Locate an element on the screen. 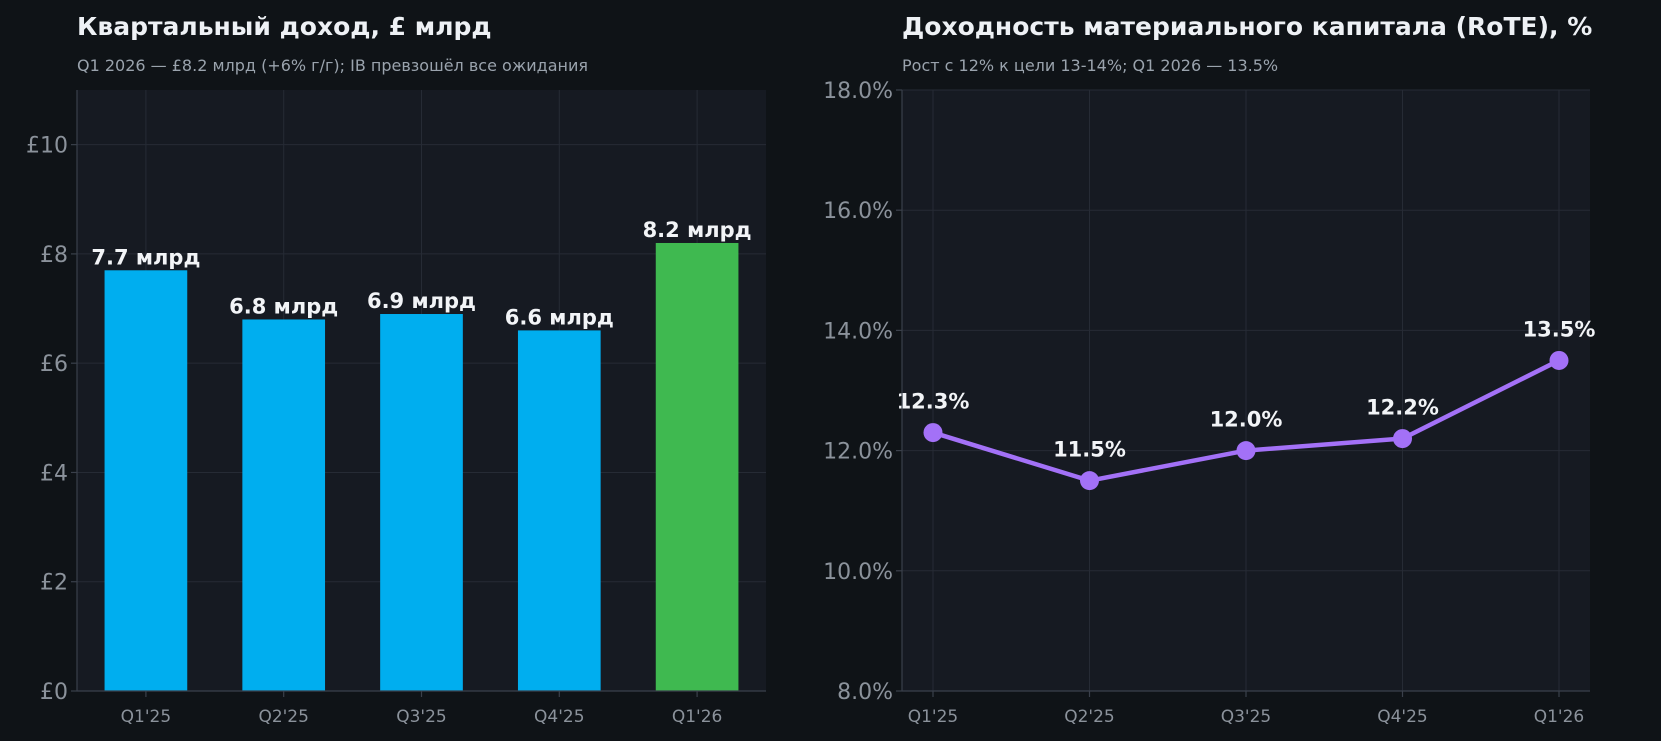 This screenshot has height=741, width=1661. point-data-label: 12.3% is located at coordinates (933, 402).